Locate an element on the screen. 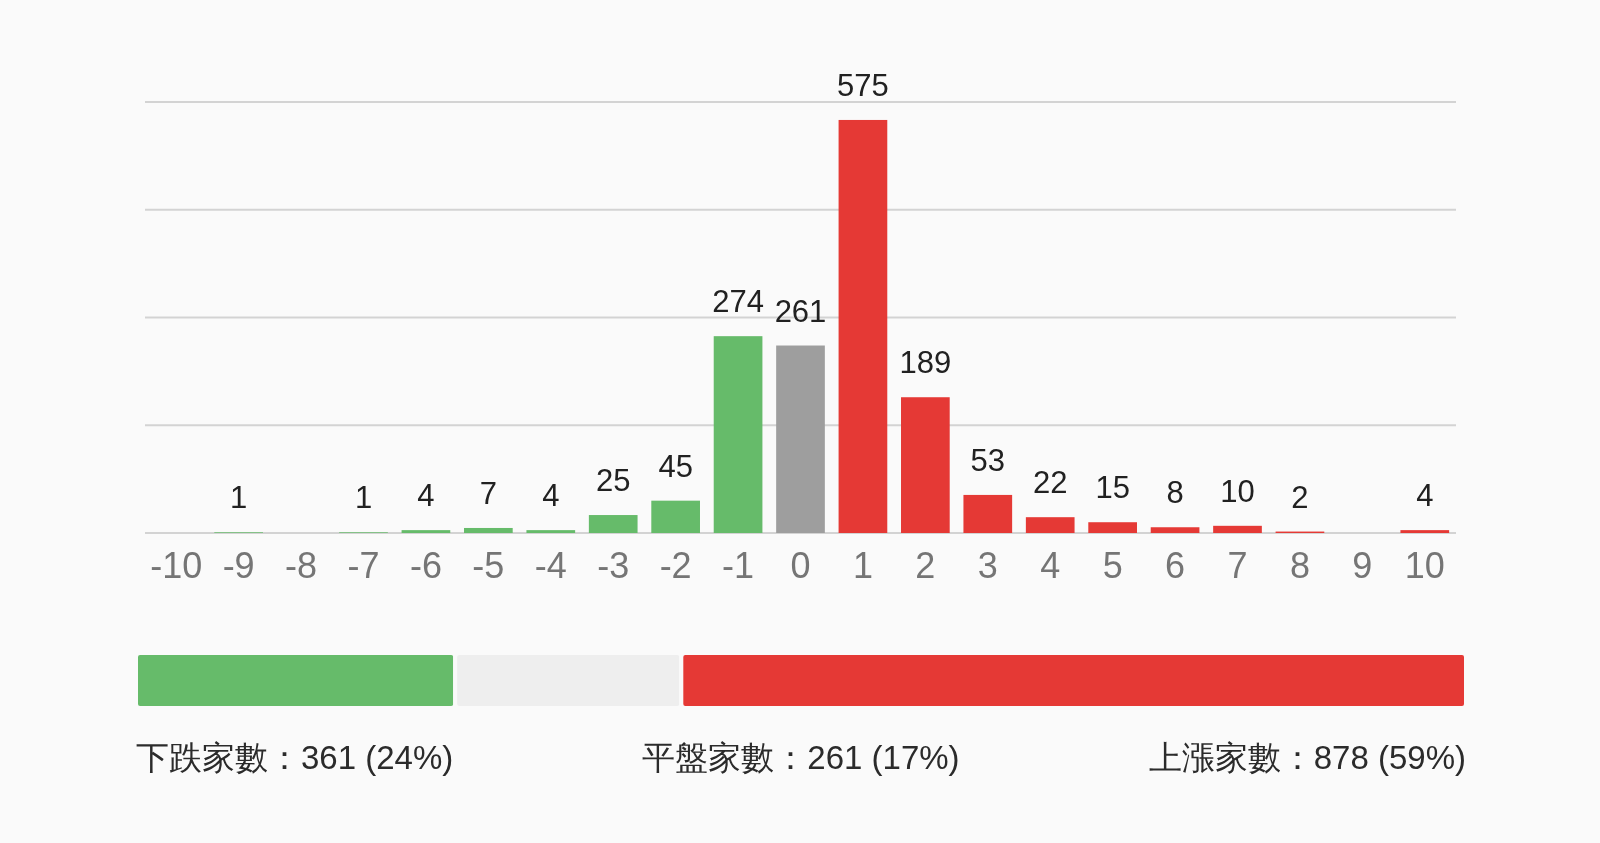 The width and height of the screenshot is (1600, 843). x-tick-label: -7 is located at coordinates (363, 565).